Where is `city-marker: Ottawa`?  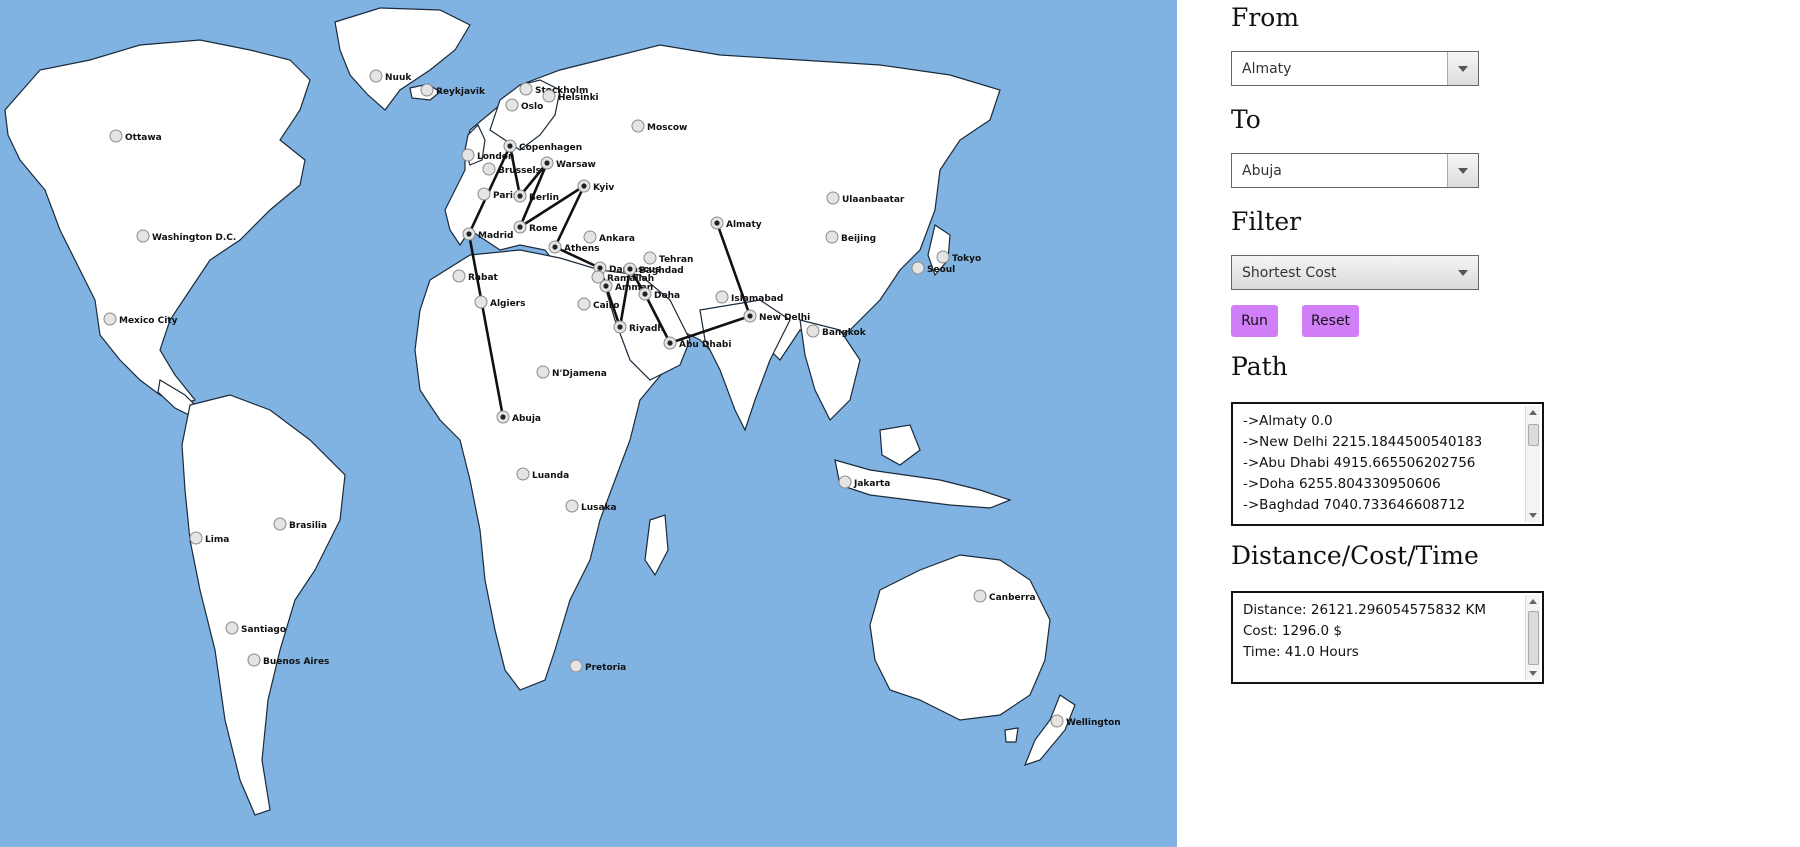
city-marker: Ottawa is located at coordinates (135, 136).